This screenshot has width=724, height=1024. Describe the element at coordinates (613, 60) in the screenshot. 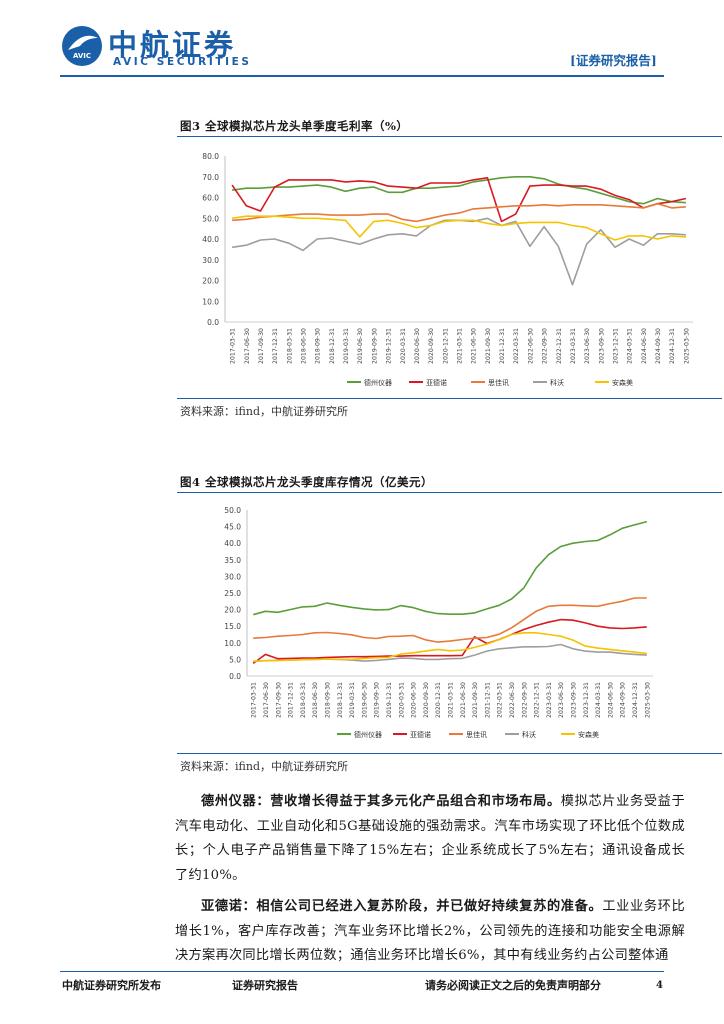

I see `report-tag: [证券研究报告]` at that location.